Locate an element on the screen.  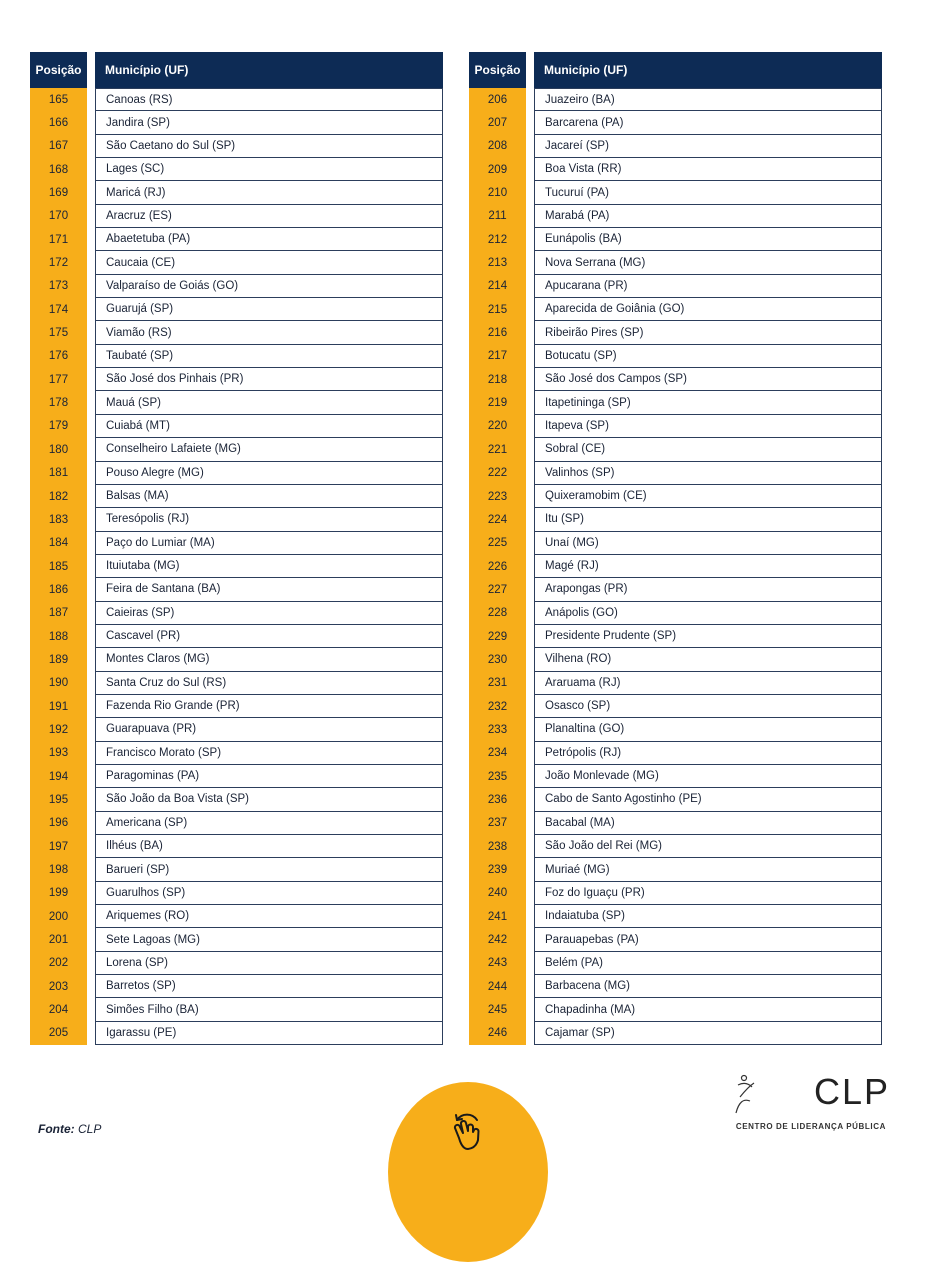
municipality-cell: São João da Boa Vista (SP) is located at coordinates (269, 800).